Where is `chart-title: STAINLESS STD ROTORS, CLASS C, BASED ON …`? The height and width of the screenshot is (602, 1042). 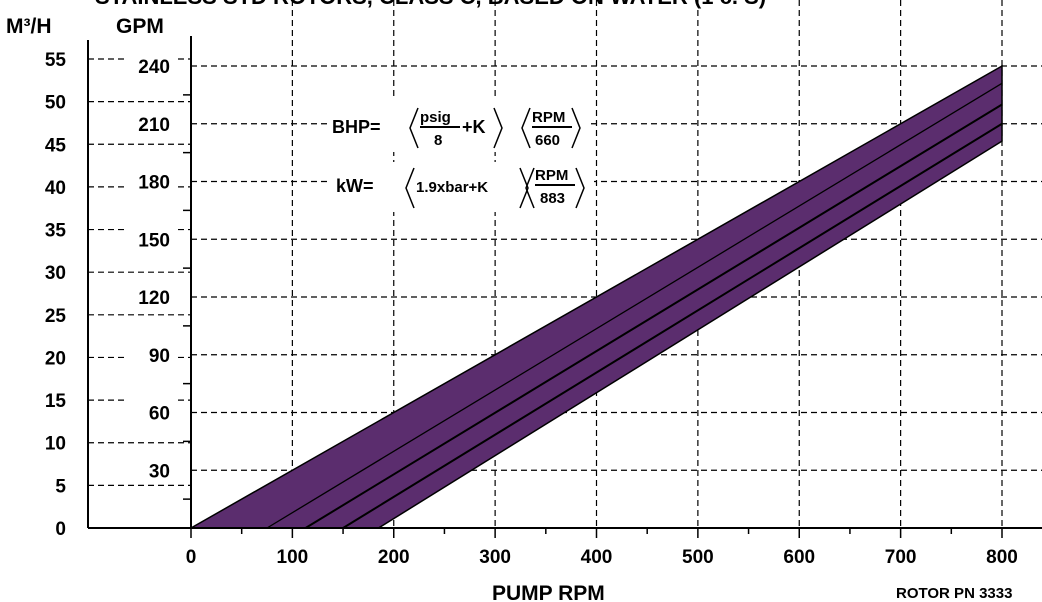 chart-title: STAINLESS STD ROTORS, CLASS C, BASED ON … is located at coordinates (430, 4).